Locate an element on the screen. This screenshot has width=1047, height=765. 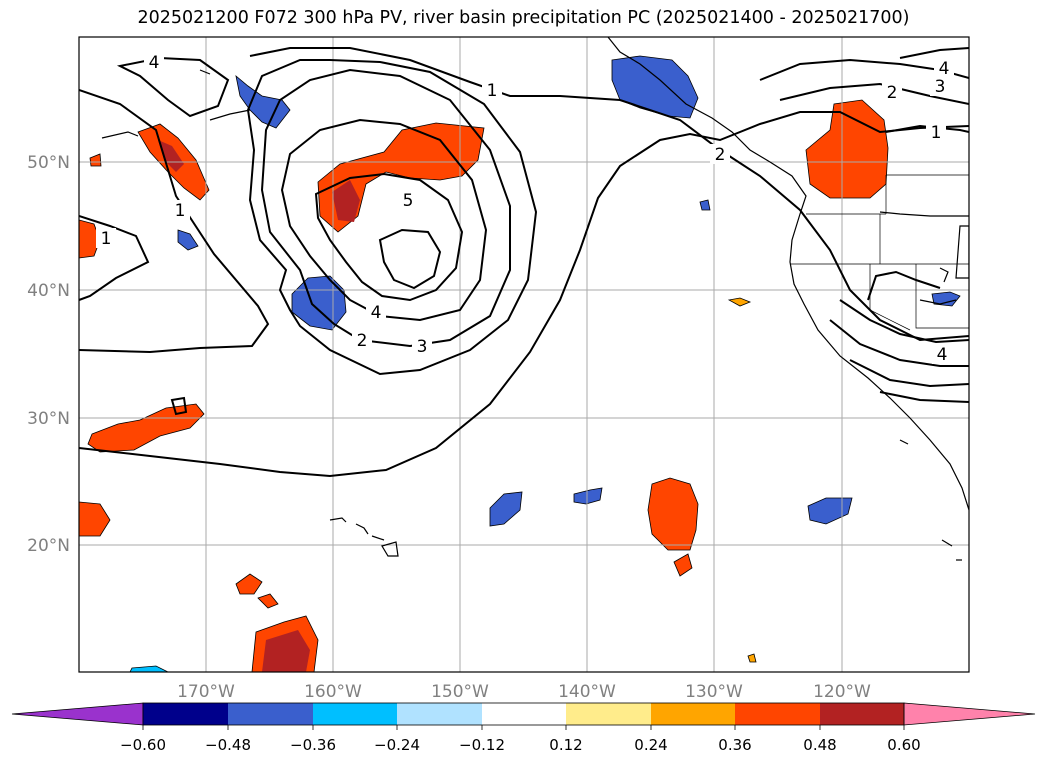
pv-contour-small is located at coordinates (179, 406).